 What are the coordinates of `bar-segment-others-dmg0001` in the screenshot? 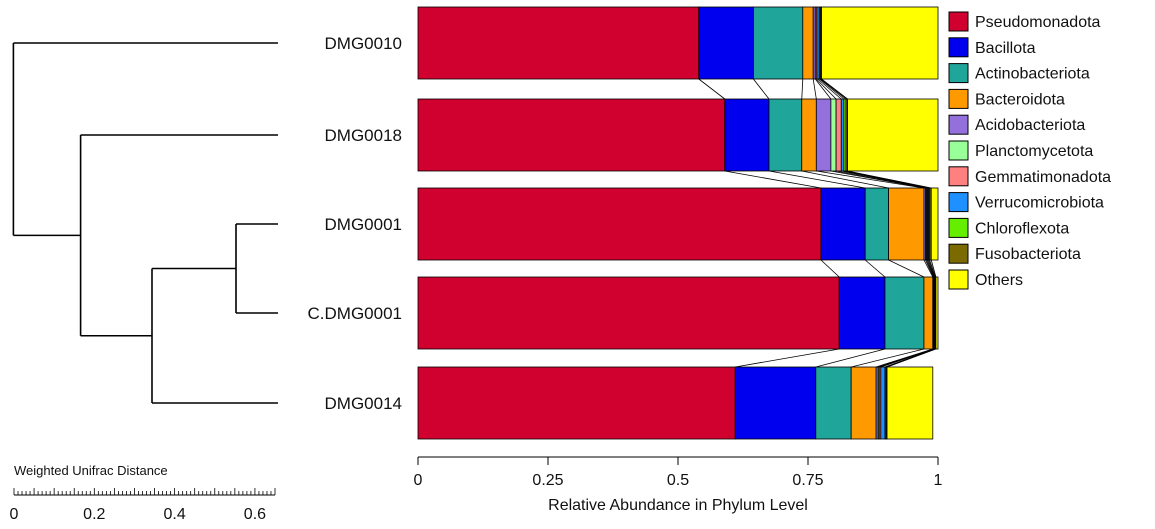 It's located at (934, 224).